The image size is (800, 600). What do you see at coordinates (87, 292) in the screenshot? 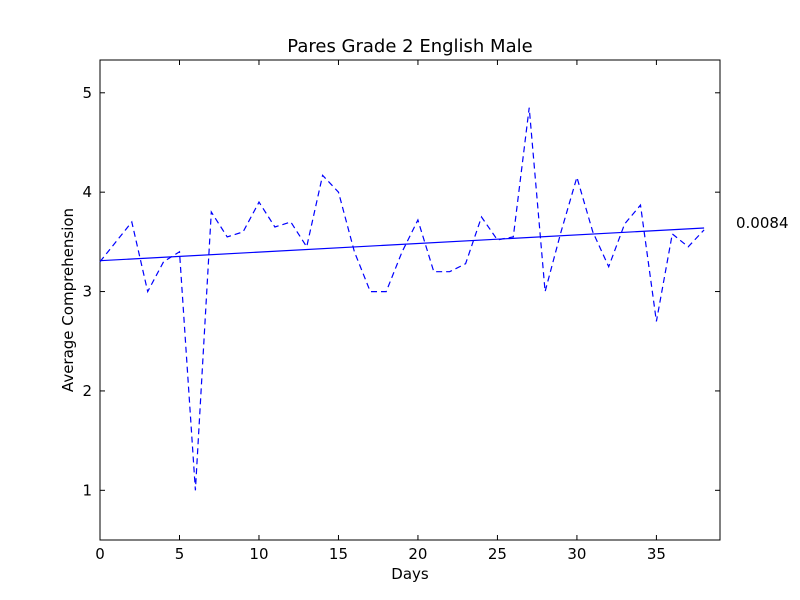
I see `y-tick-label: 3` at bounding box center [87, 292].